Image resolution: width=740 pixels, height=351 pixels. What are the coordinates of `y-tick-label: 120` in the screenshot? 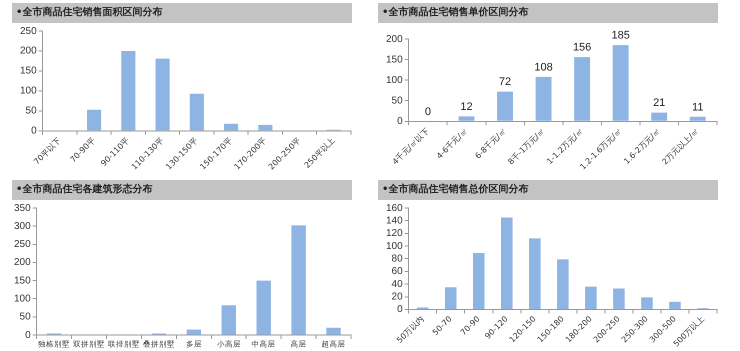 It's located at (395, 234).